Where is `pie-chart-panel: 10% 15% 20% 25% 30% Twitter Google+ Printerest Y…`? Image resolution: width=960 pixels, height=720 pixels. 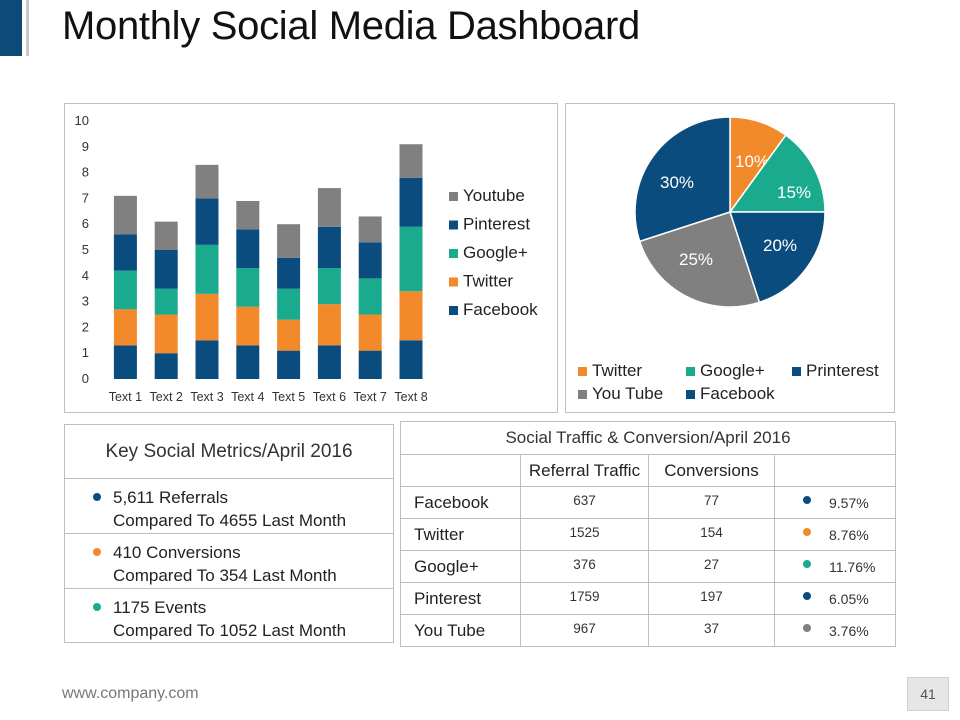 pie-chart-panel: 10% 15% 20% 25% 30% Twitter Google+ Printerest Y… is located at coordinates (730, 258).